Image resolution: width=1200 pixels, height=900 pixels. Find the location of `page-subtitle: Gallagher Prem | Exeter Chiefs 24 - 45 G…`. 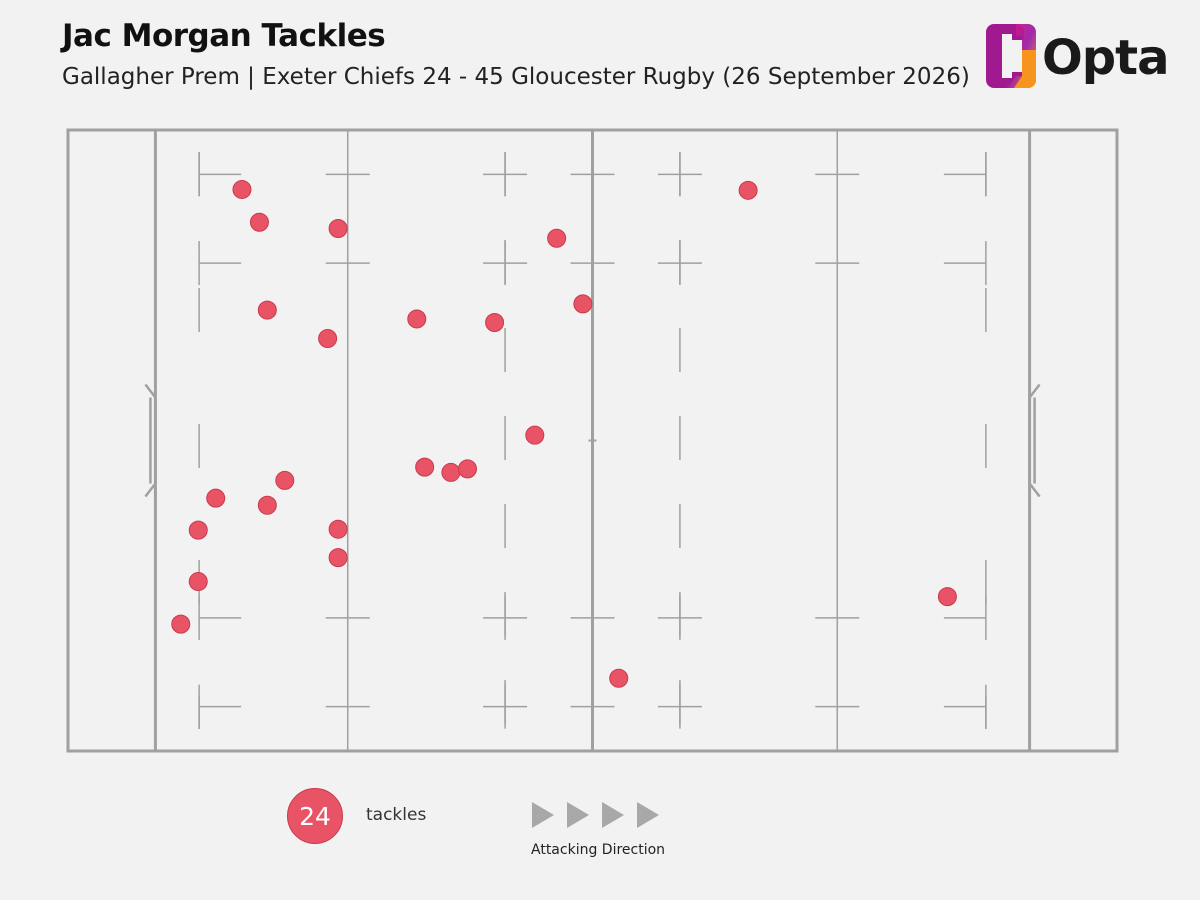

page-subtitle: Gallagher Prem | Exeter Chiefs 24 - 45 G… is located at coordinates (516, 77).